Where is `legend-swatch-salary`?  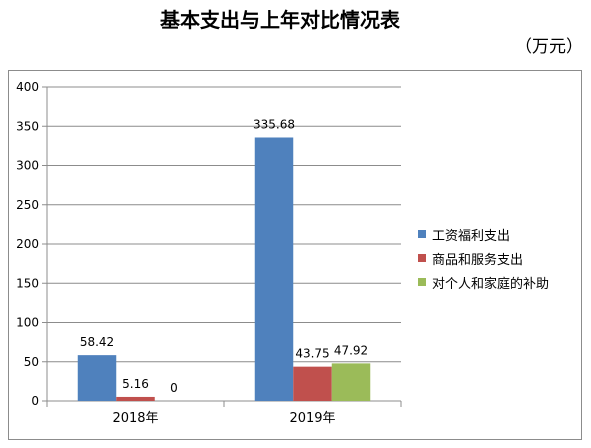
legend-swatch-salary is located at coordinates (422, 234).